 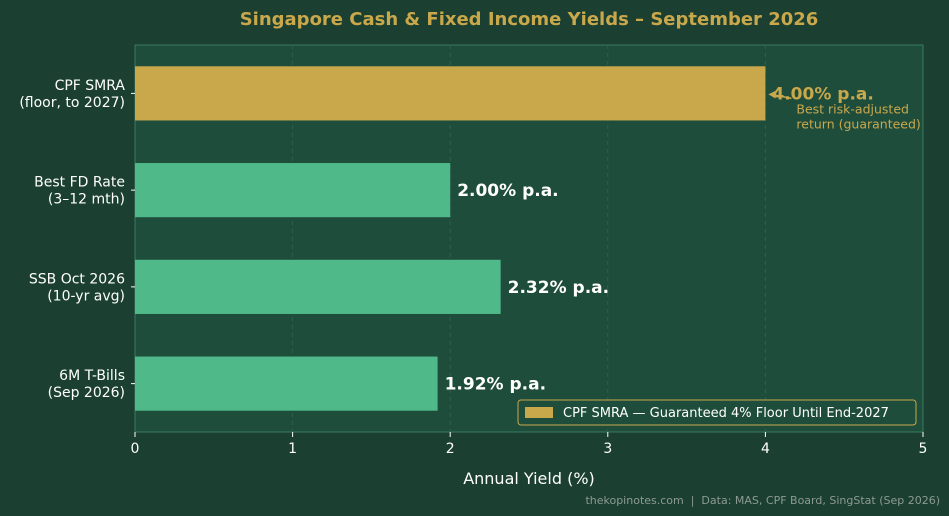 I want to click on x-tick-label: 1, so click(x=292, y=449).